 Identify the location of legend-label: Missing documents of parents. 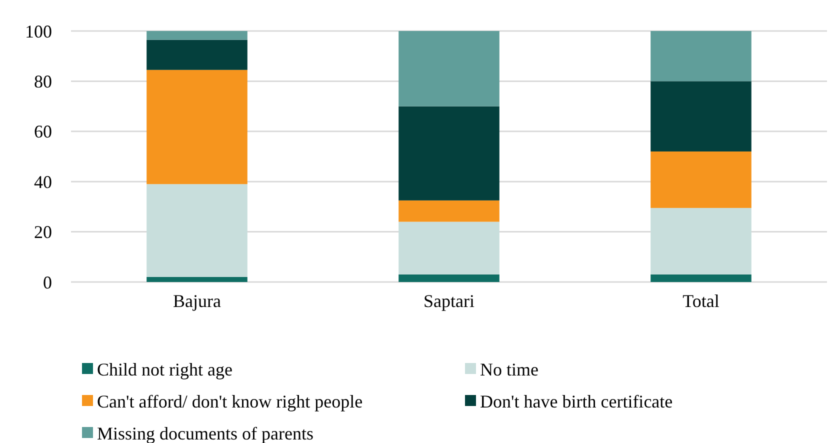
(205, 433).